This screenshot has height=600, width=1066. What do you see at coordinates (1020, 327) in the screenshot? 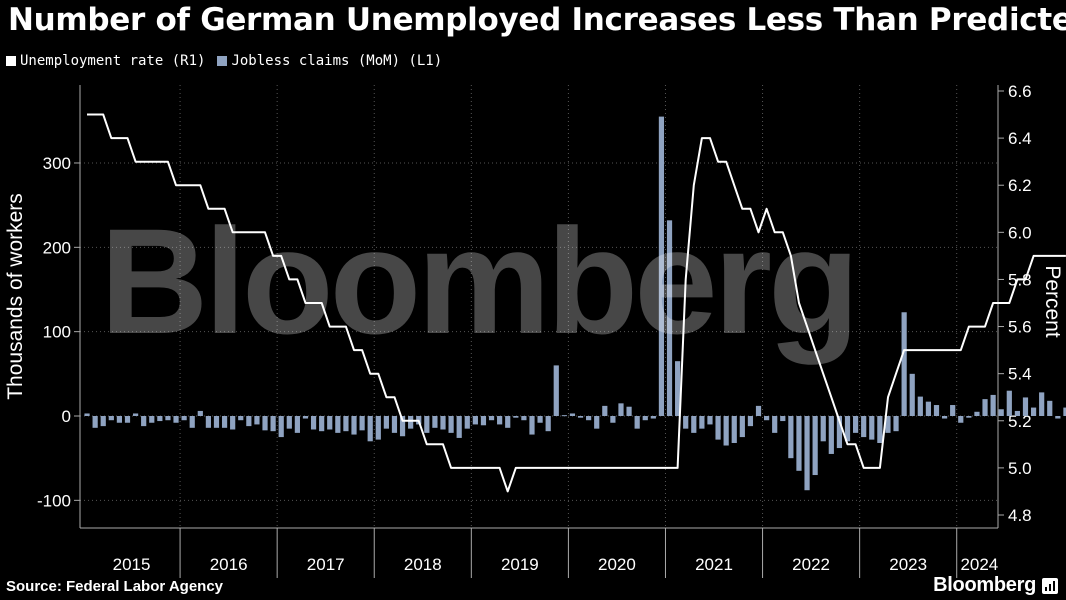
I see `right-axis-tick-label: 5.6` at bounding box center [1020, 327].